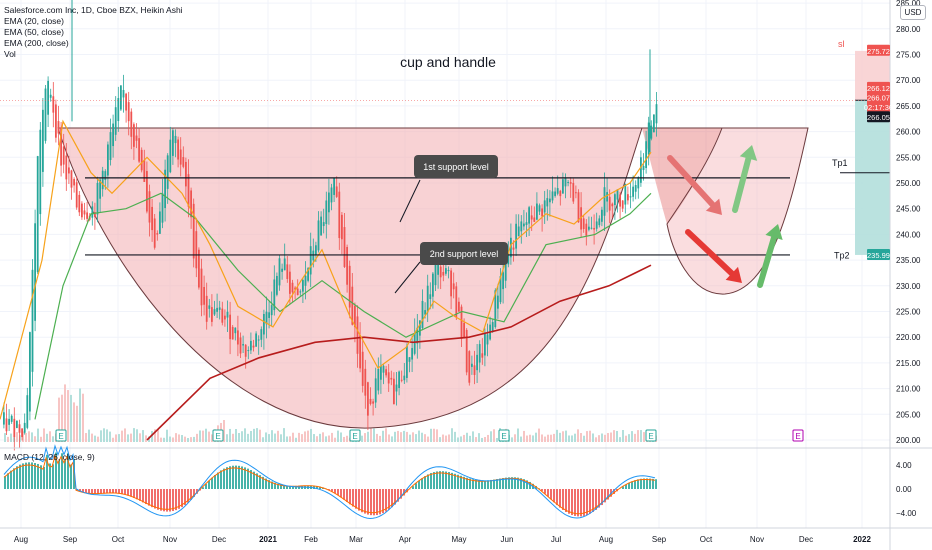 This screenshot has width=932, height=550. Describe the element at coordinates (908, 286) in the screenshot. I see `price-tick: 230.00` at that location.